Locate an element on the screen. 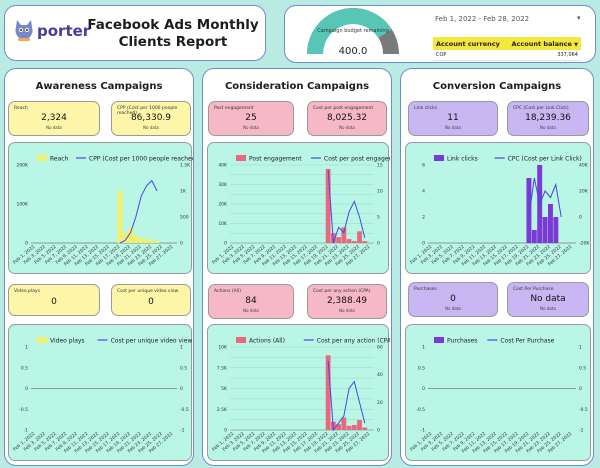 This screenshot has width=600, height=468. post-engagement-scorecard: Post engagement 25 No data is located at coordinates (251, 118).